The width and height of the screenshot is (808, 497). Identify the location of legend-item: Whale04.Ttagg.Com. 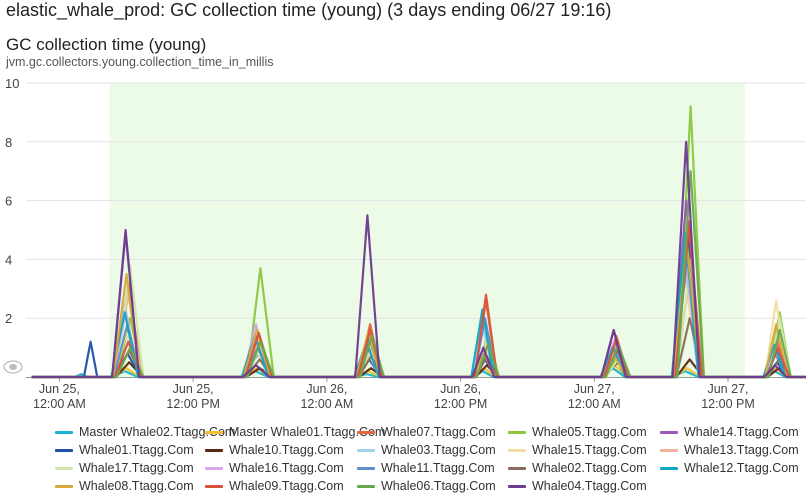
(577, 486).